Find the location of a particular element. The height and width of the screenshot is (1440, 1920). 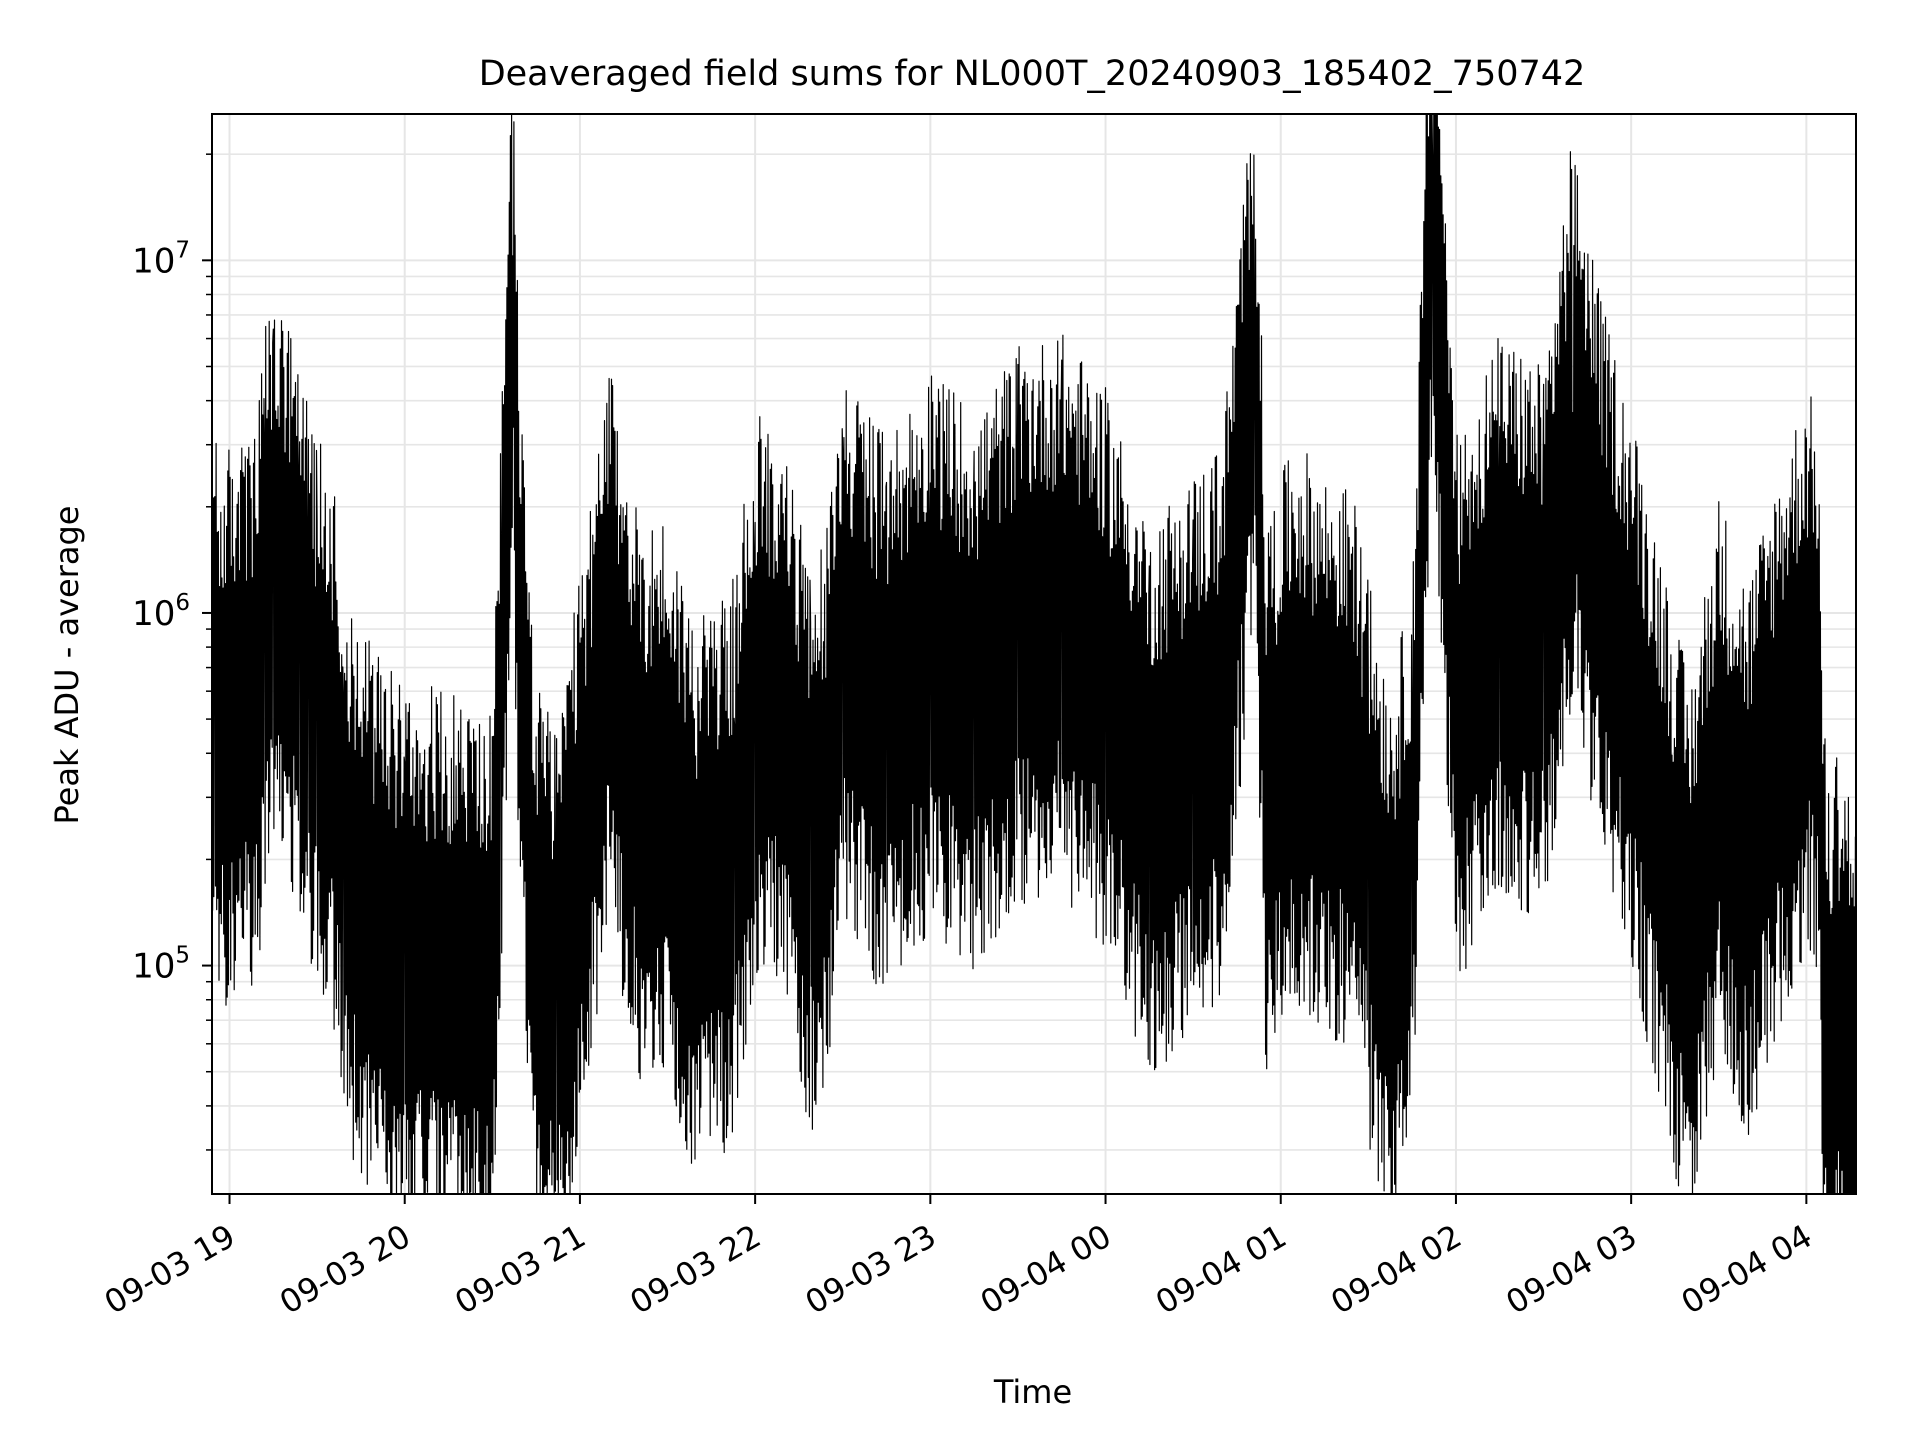

x-tick-label: 09-04 04 is located at coordinates (1747, 1269).